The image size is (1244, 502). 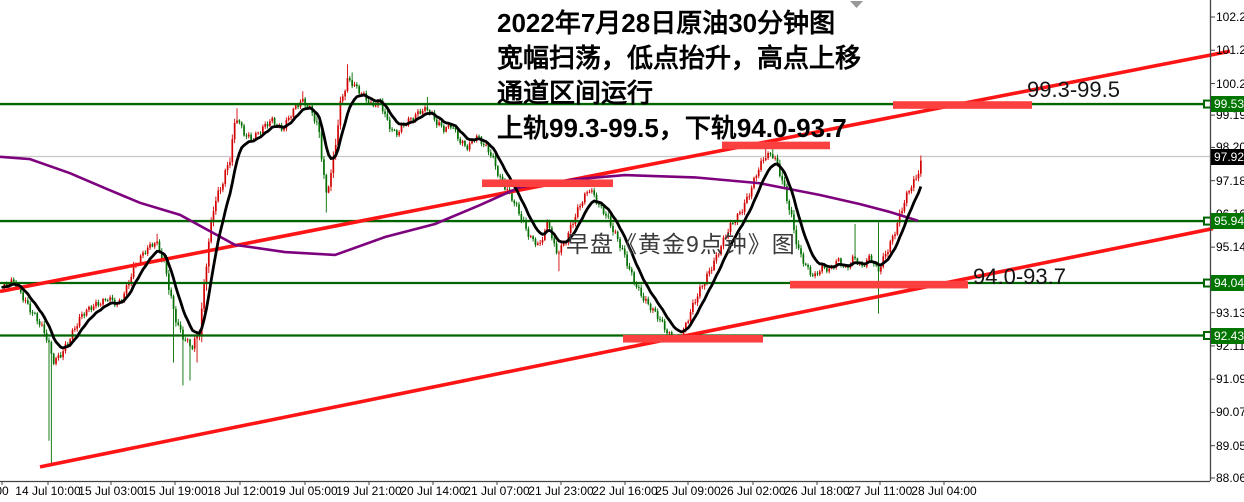 What do you see at coordinates (688, 491) in the screenshot?
I see `x-tick-label: 25 Jul 09:00` at bounding box center [688, 491].